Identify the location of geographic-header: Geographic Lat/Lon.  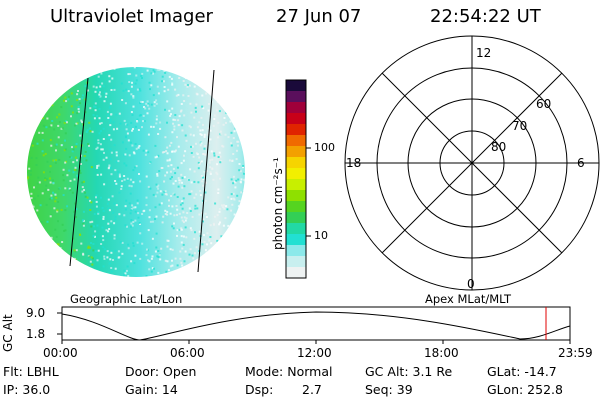
(126, 299).